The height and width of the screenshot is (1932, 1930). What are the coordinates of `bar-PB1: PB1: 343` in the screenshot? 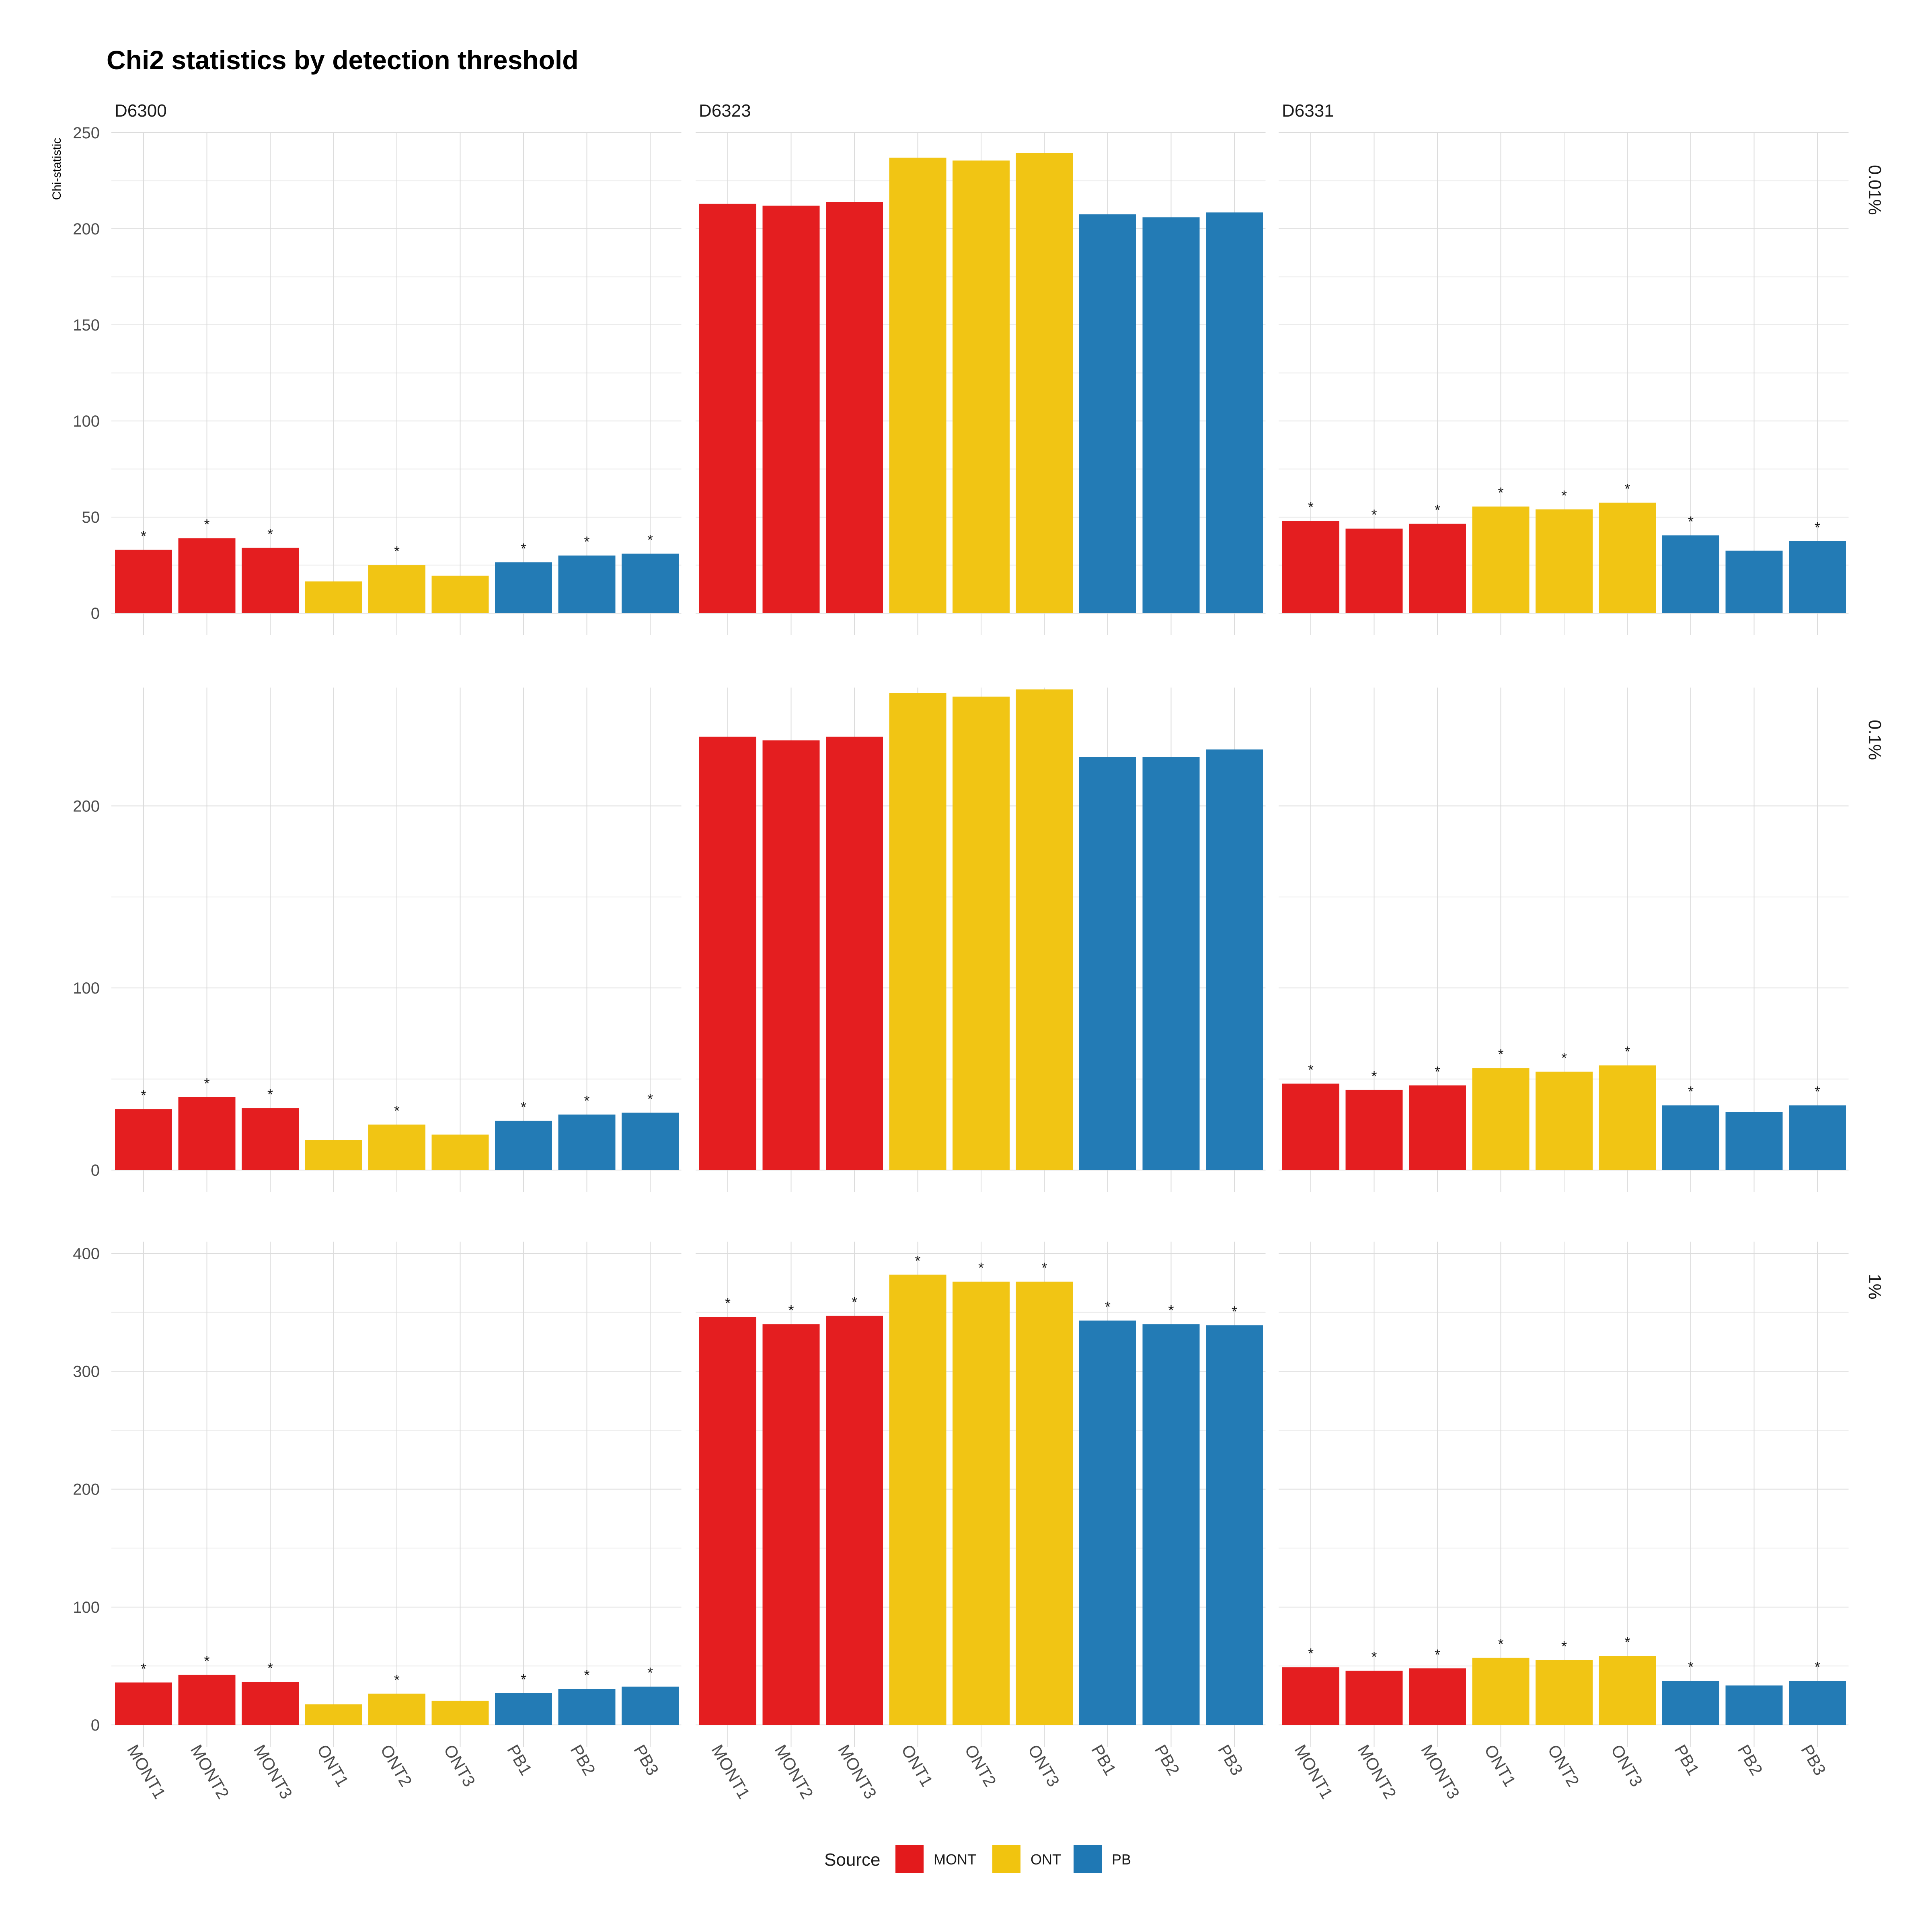 It's located at (1107, 1522).